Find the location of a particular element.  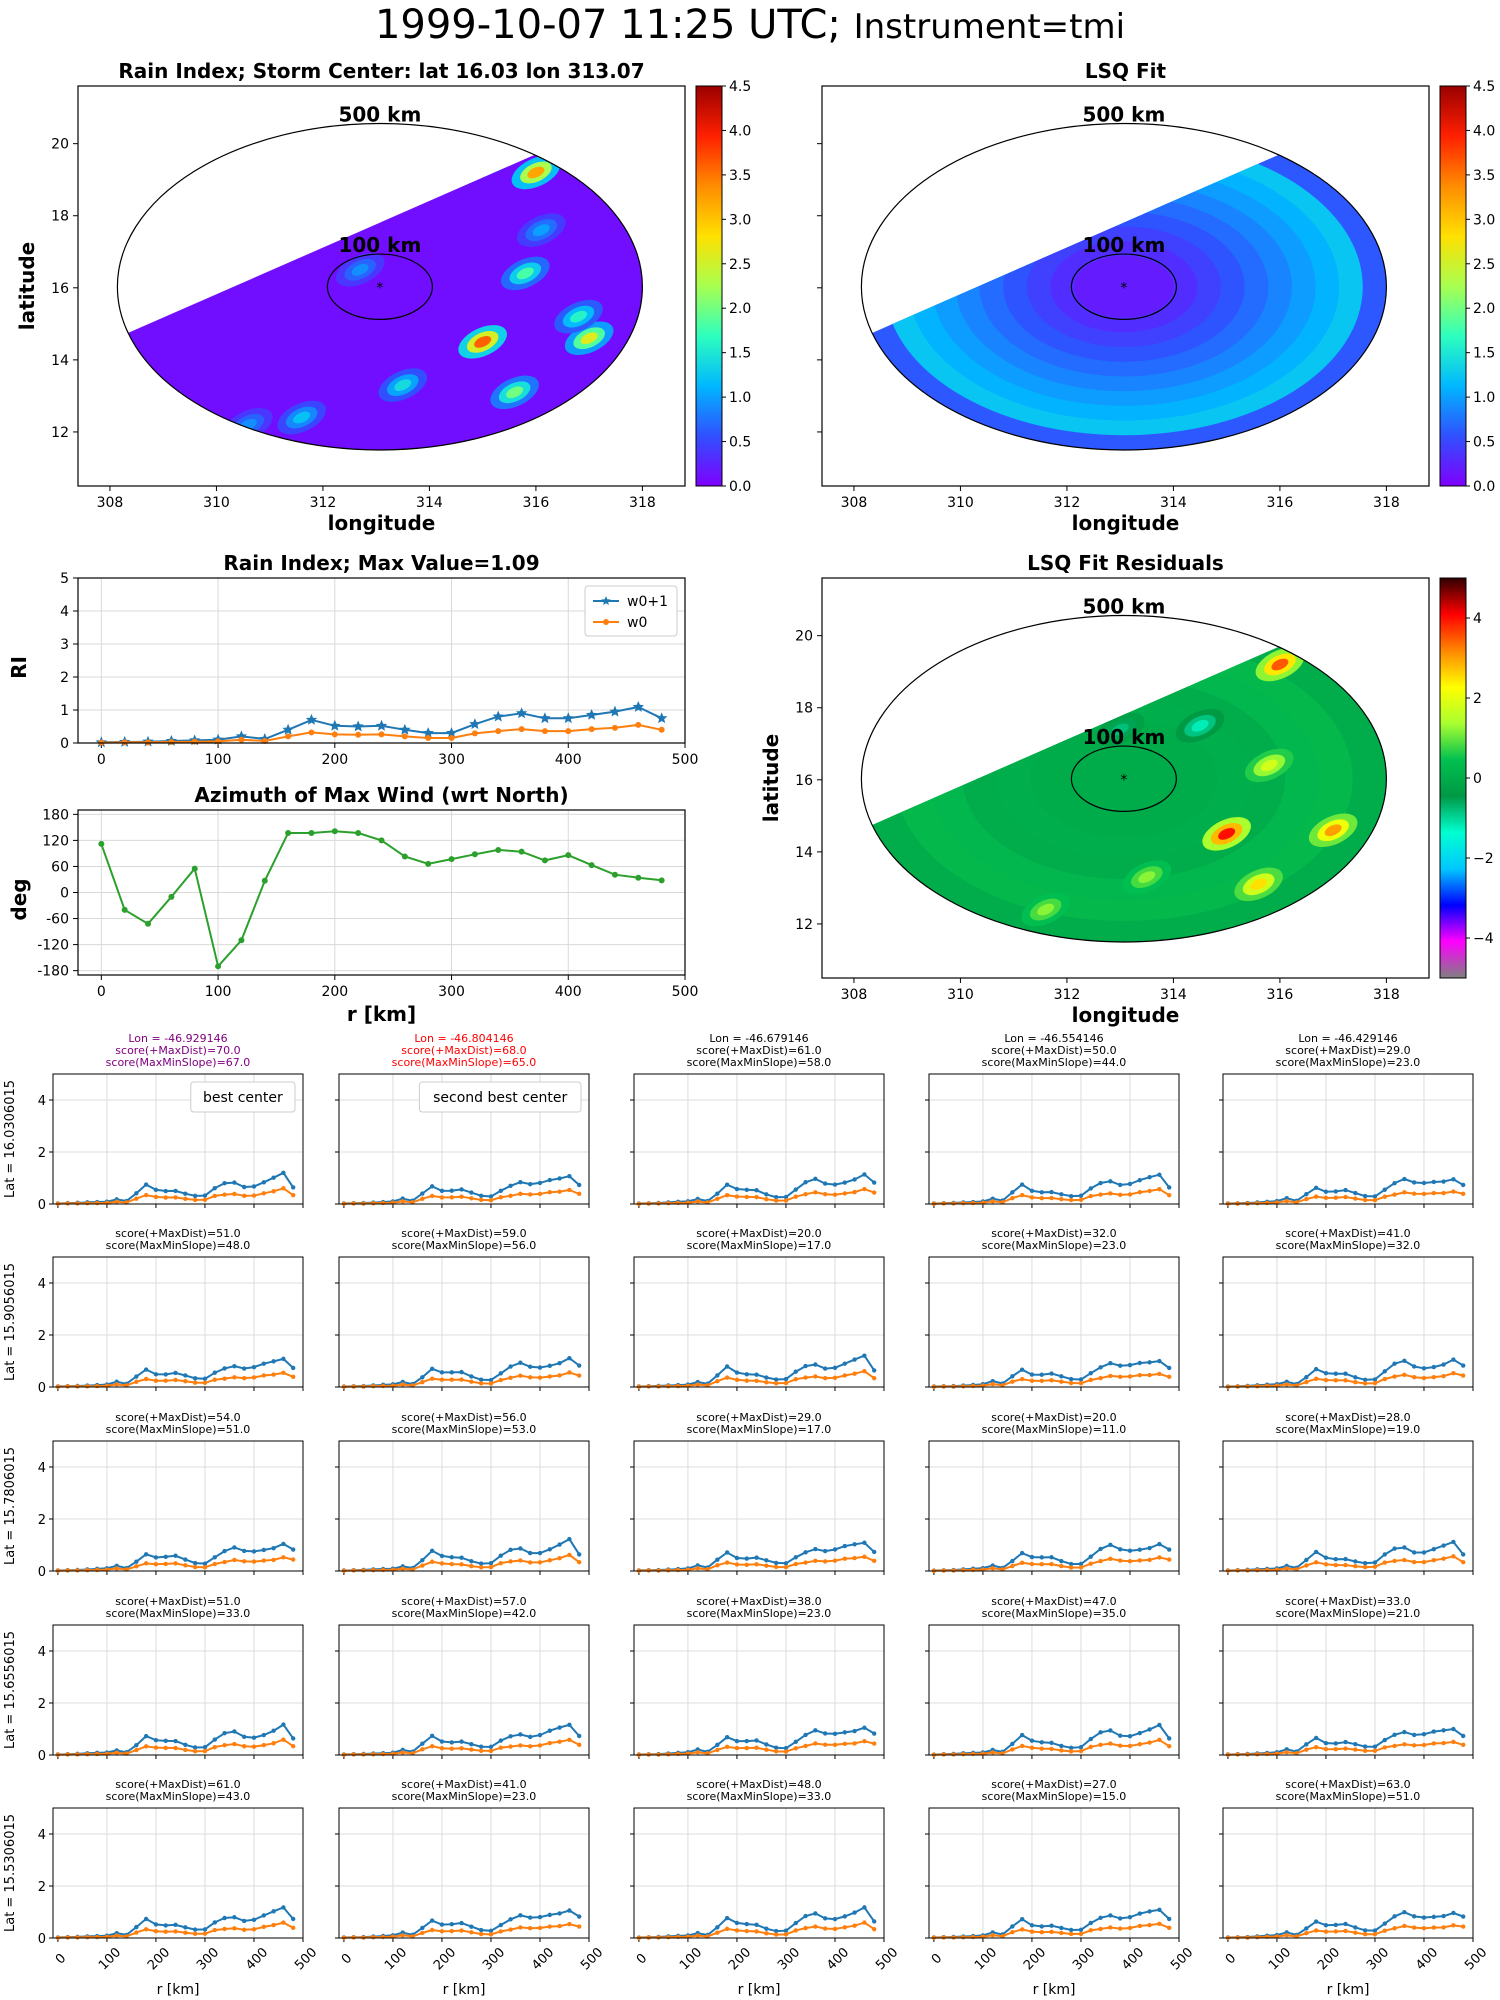

colorbar-tick-label: 3.5 is located at coordinates (1484, 176).